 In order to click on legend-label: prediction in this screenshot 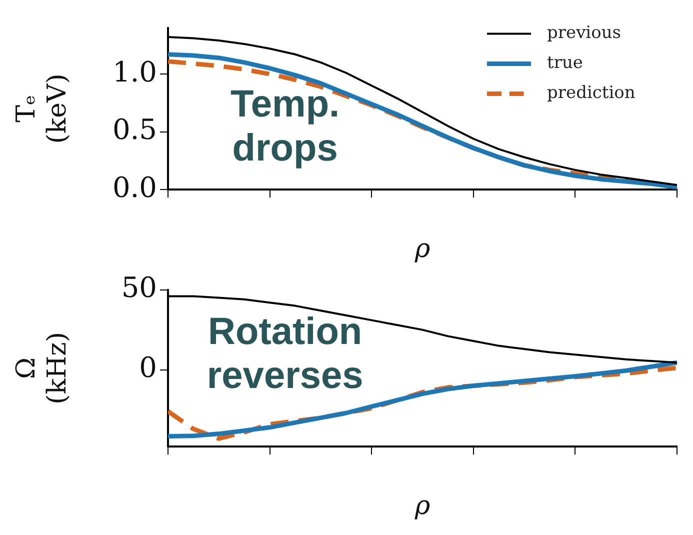, I will do `click(591, 93)`.